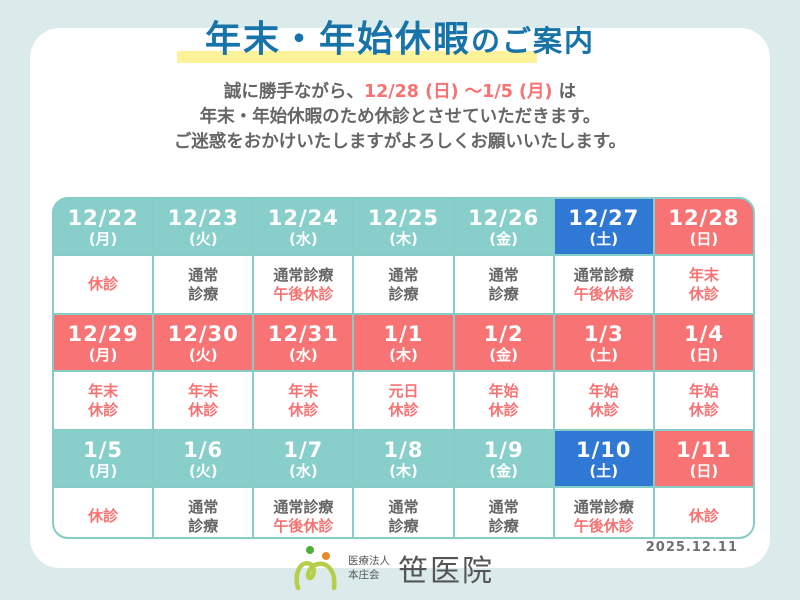 The width and height of the screenshot is (800, 600). I want to click on day-status: 年始 休診, so click(503, 400).